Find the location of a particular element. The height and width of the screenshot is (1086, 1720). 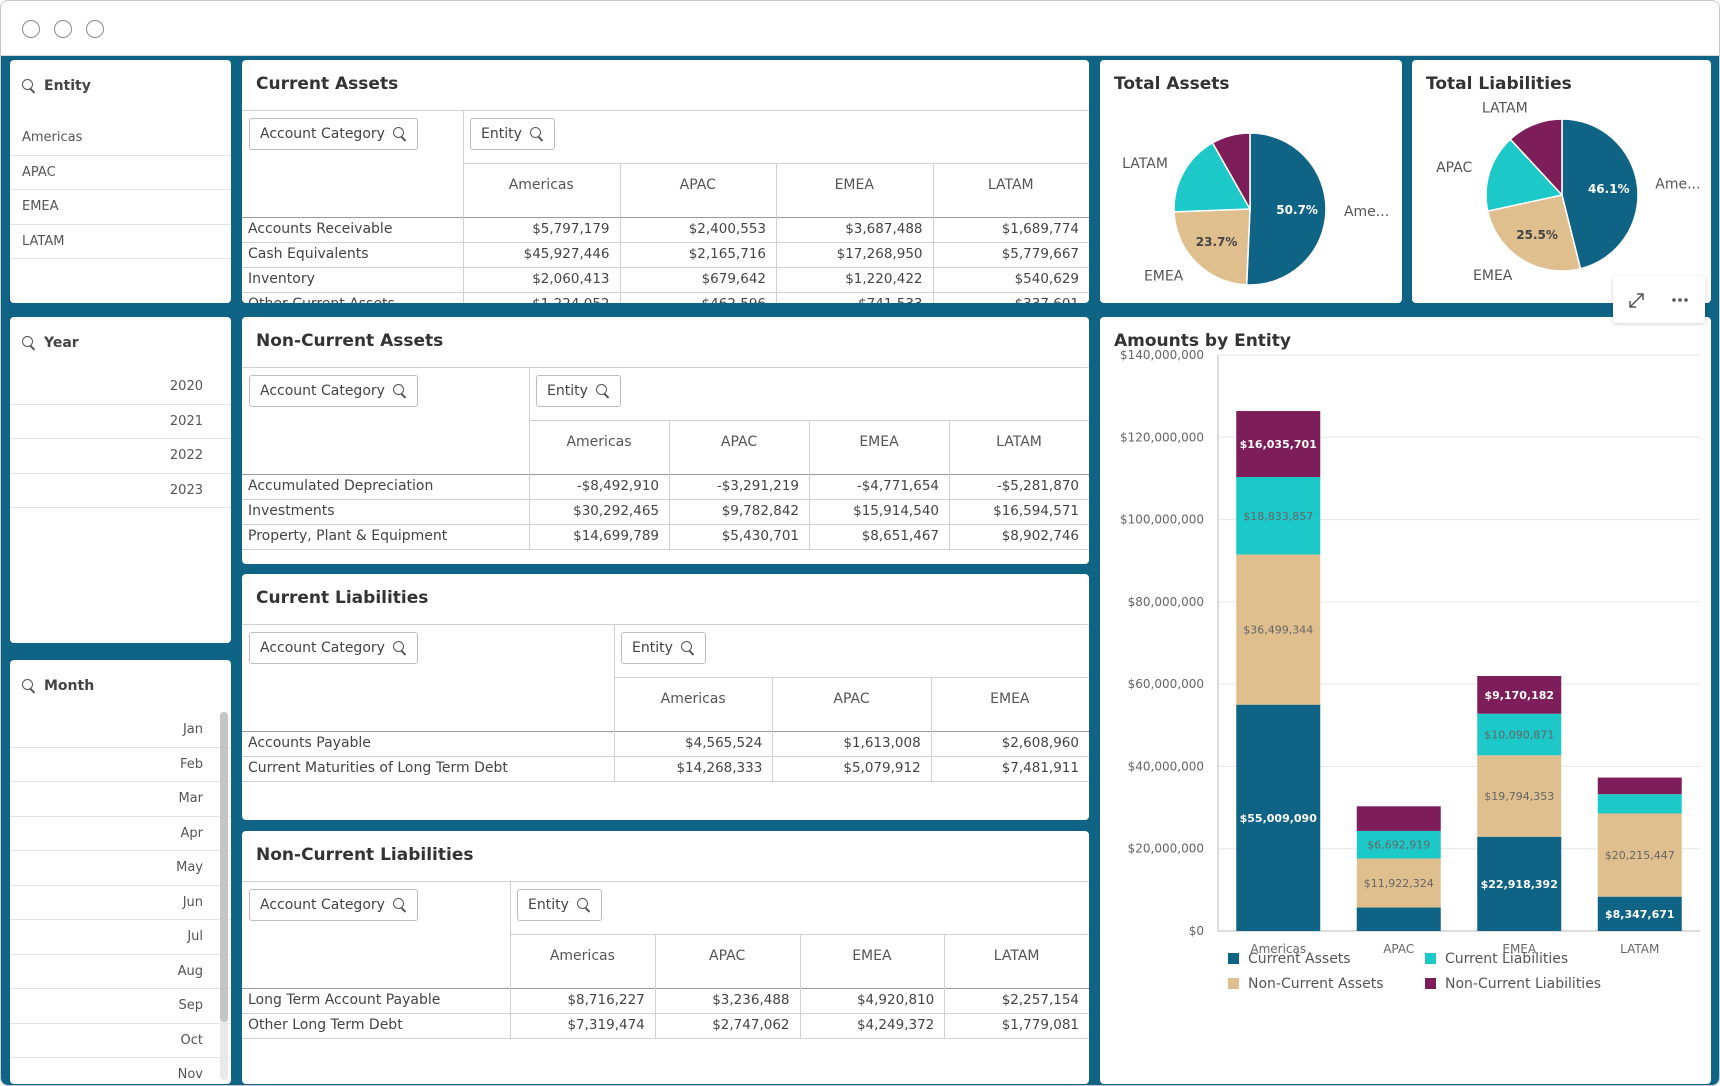

pie-slice-apac is located at coordinates (1524, 175).